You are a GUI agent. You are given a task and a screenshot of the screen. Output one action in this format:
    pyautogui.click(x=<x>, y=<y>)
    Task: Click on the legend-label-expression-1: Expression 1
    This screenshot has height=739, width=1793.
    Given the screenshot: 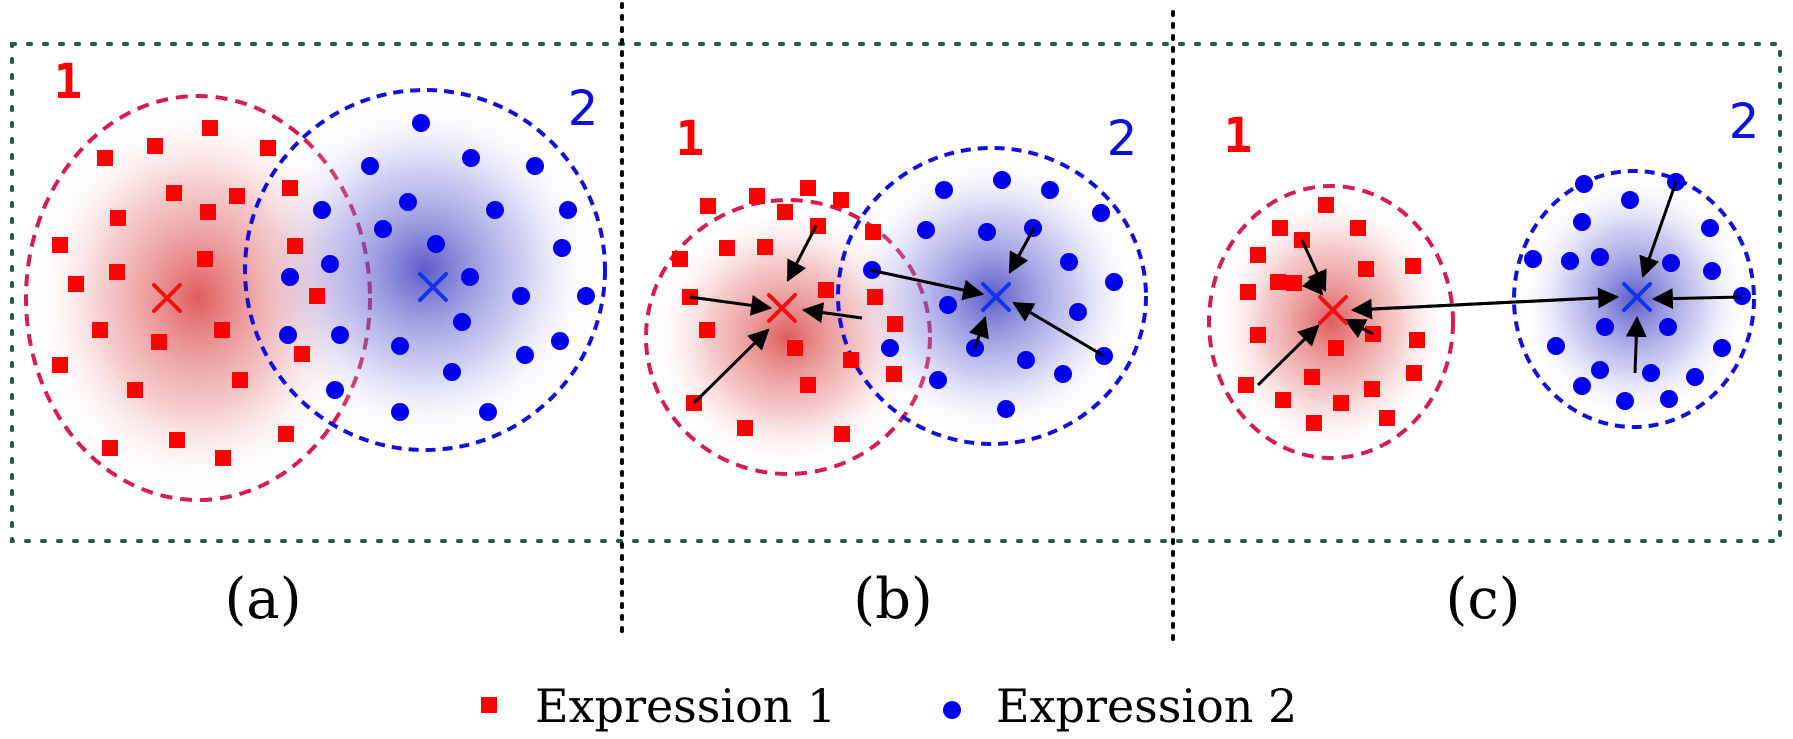 What is the action you would take?
    pyautogui.click(x=685, y=706)
    